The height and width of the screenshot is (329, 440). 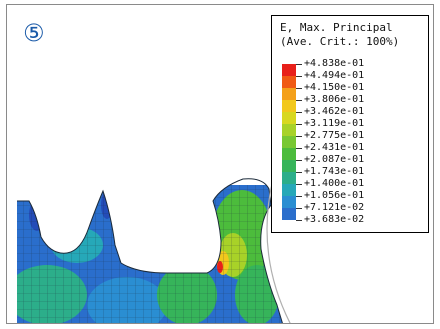 I want to click on legend-label: +4.494e-01, so click(x=334, y=75).